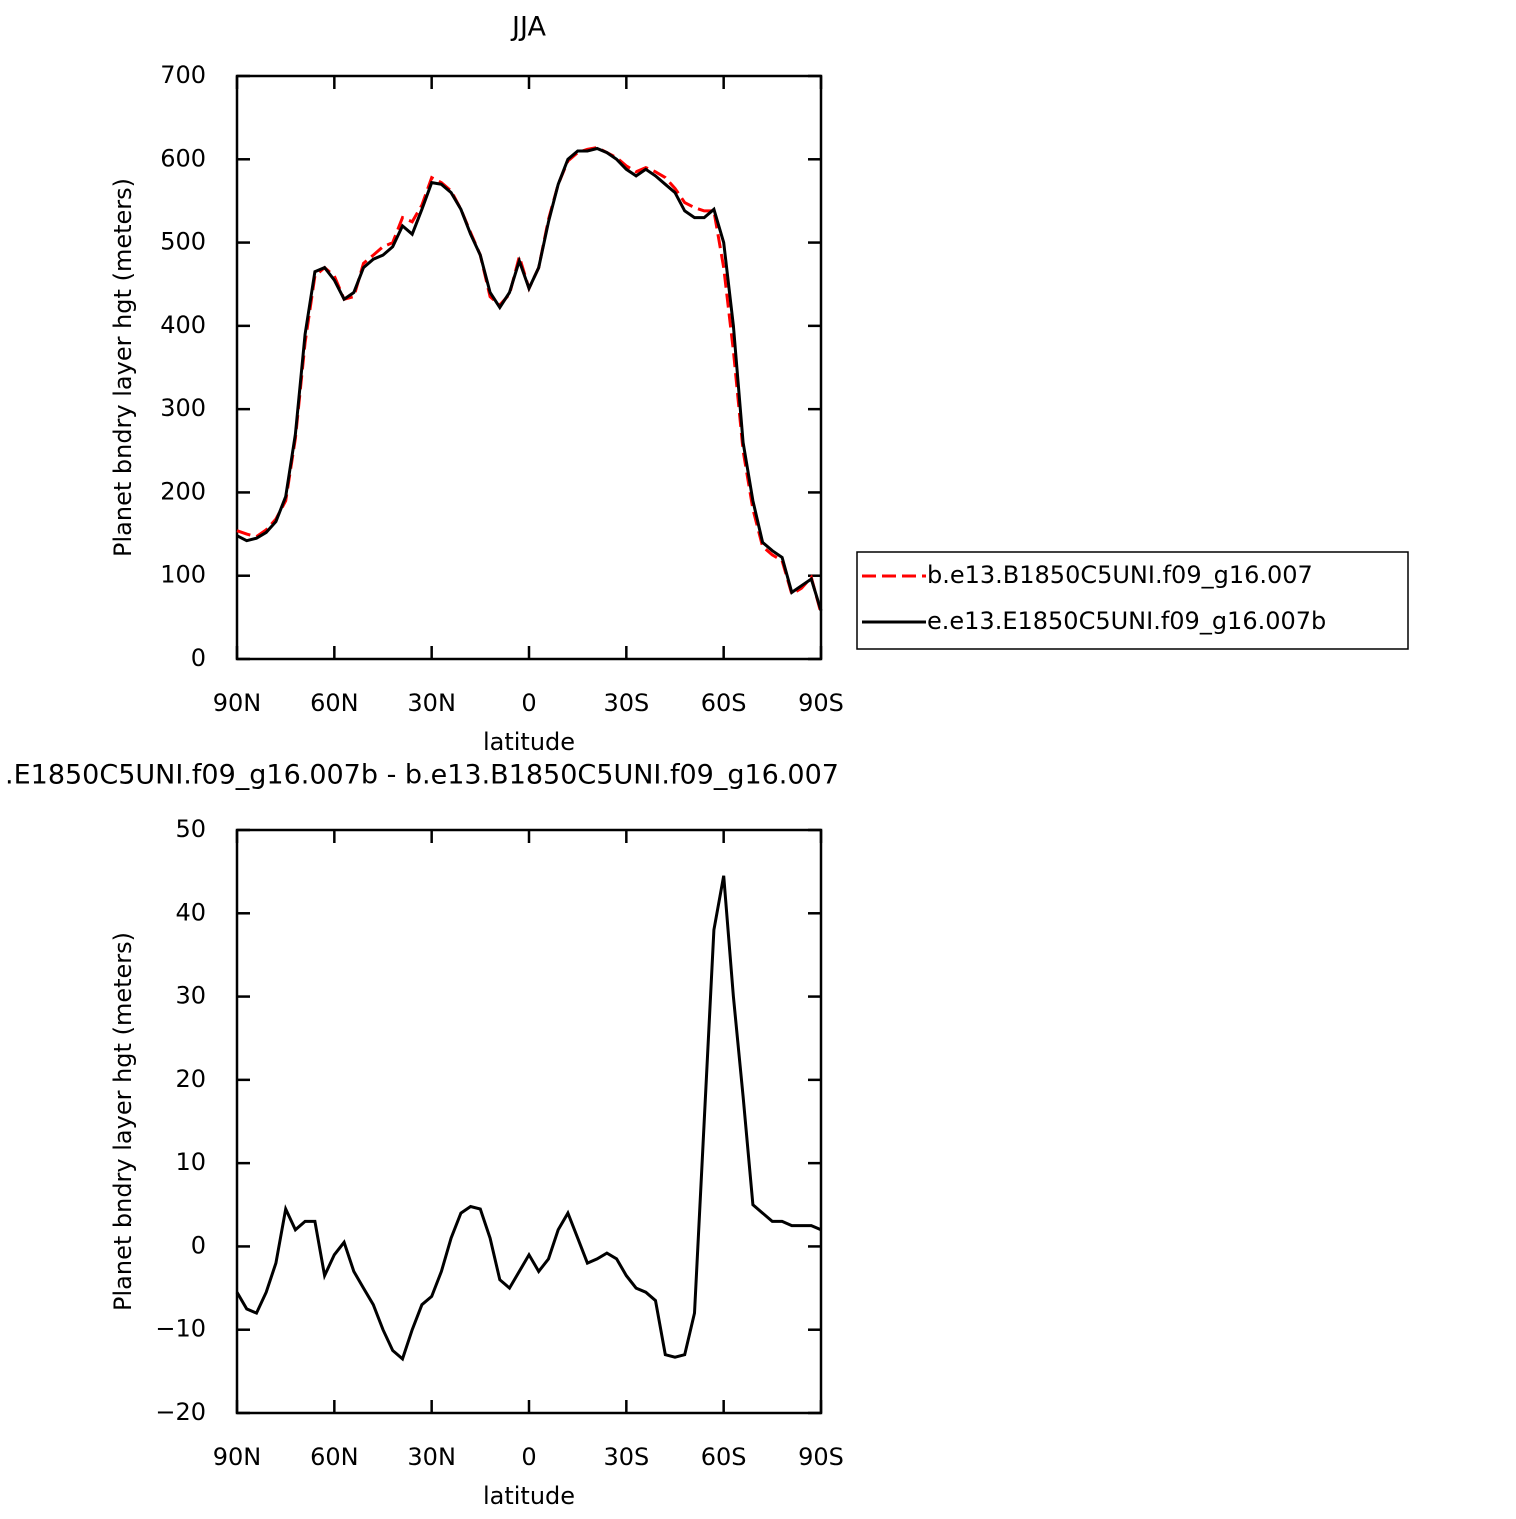  Describe the element at coordinates (190, 829) in the screenshot. I see `y-tick-label: 50` at that location.